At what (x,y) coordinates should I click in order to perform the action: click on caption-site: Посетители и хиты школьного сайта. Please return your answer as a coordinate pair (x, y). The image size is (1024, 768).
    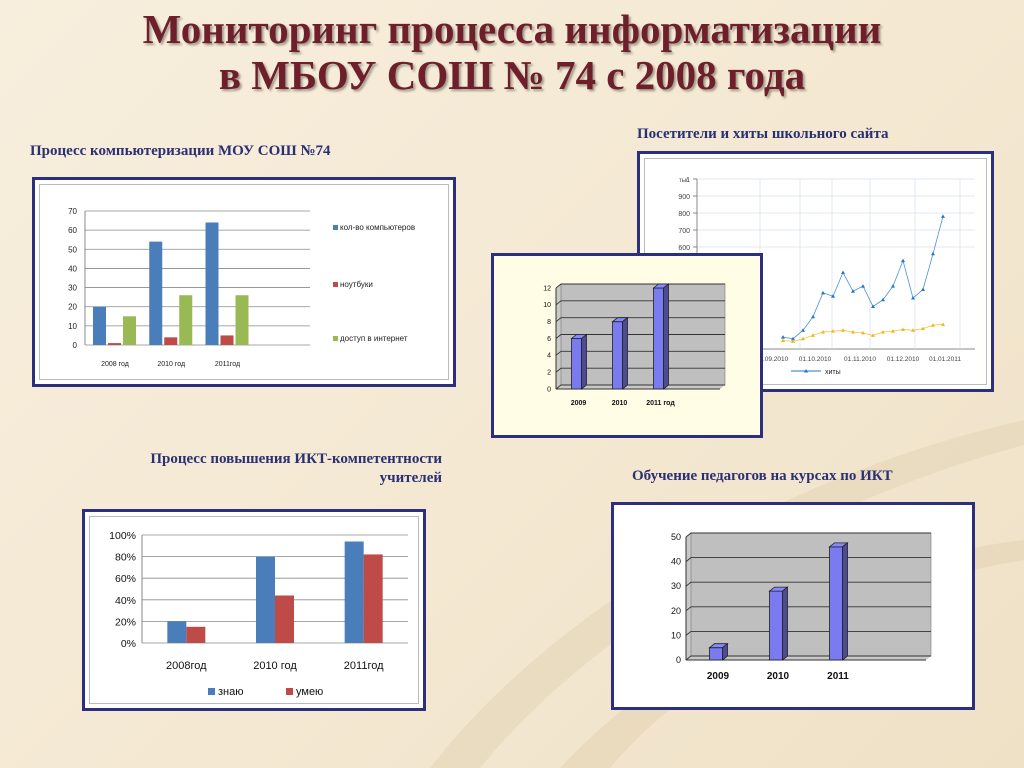
    Looking at the image, I should click on (763, 134).